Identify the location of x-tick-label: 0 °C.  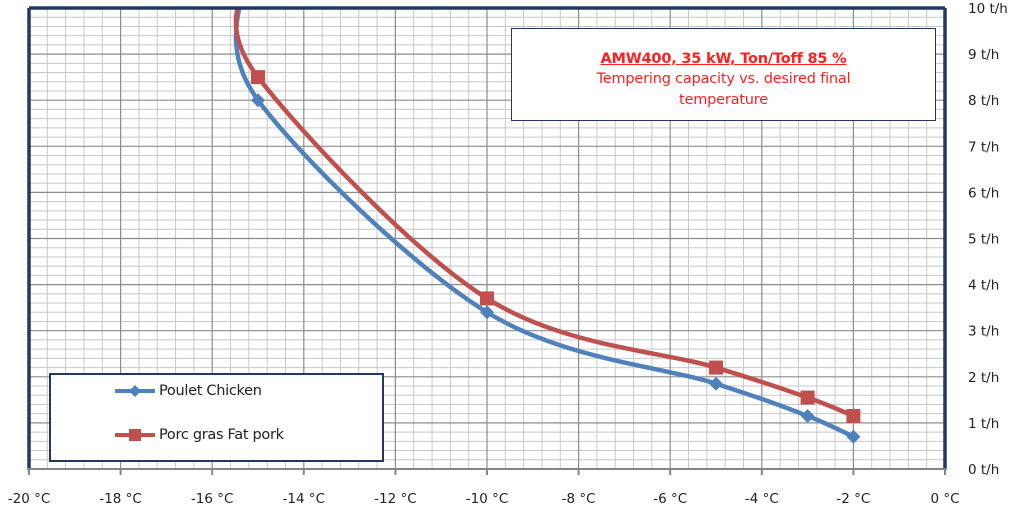
(944, 499).